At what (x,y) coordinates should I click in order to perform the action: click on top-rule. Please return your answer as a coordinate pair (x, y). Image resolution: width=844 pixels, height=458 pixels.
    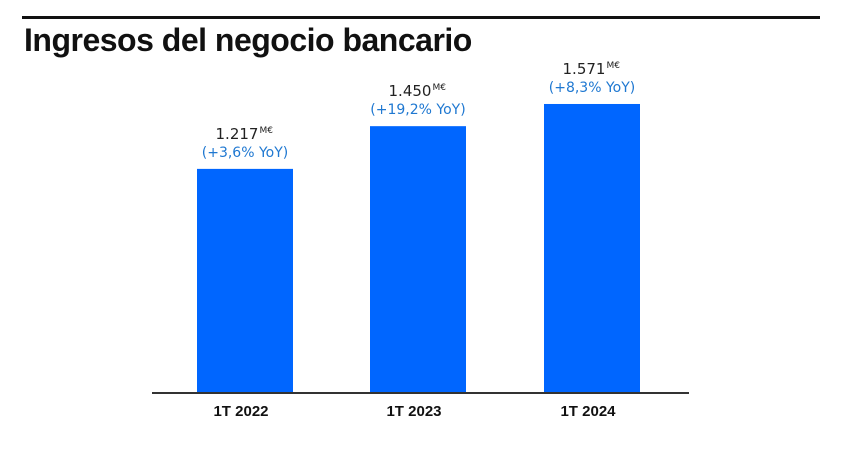
    Looking at the image, I should click on (421, 17).